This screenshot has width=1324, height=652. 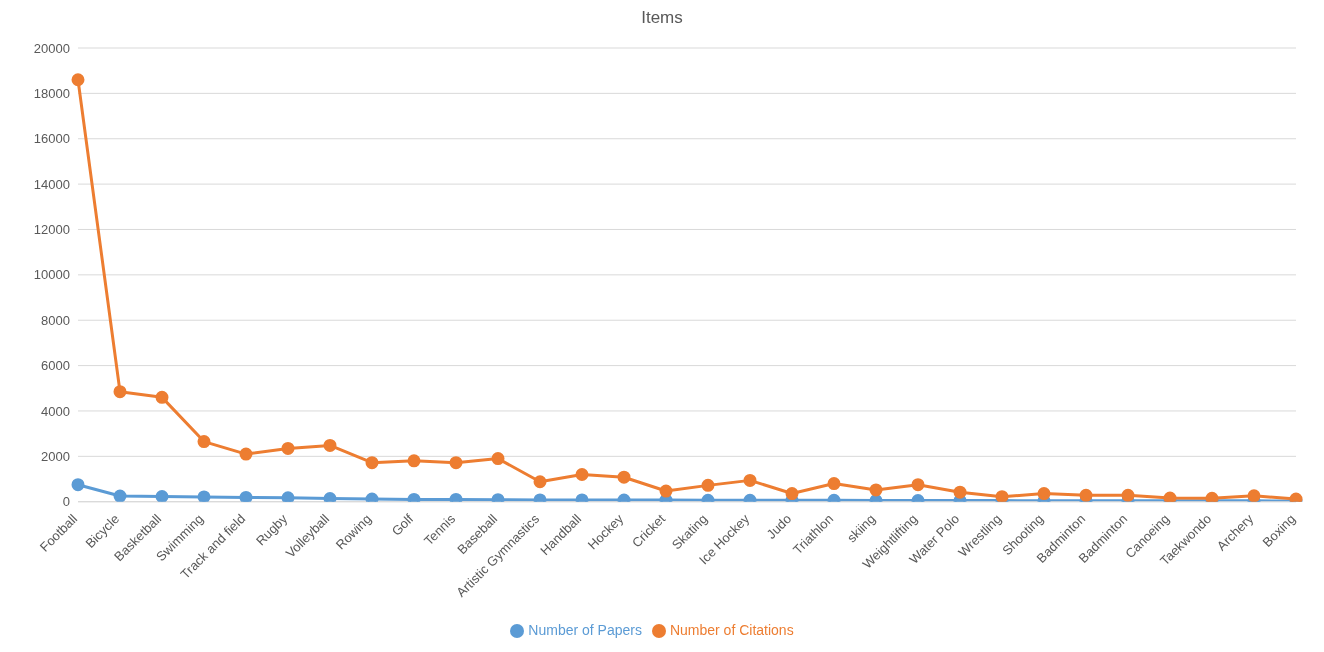 I want to click on y-tick-label: 0, so click(x=66, y=502).